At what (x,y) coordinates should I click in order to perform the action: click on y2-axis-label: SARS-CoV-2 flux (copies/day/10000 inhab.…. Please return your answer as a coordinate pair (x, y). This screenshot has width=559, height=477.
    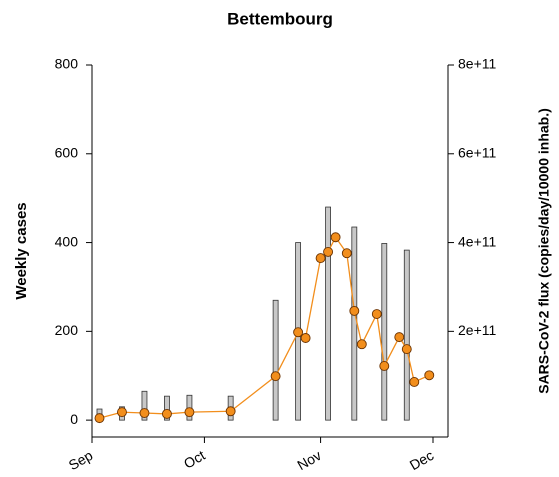
    Looking at the image, I should click on (544, 251).